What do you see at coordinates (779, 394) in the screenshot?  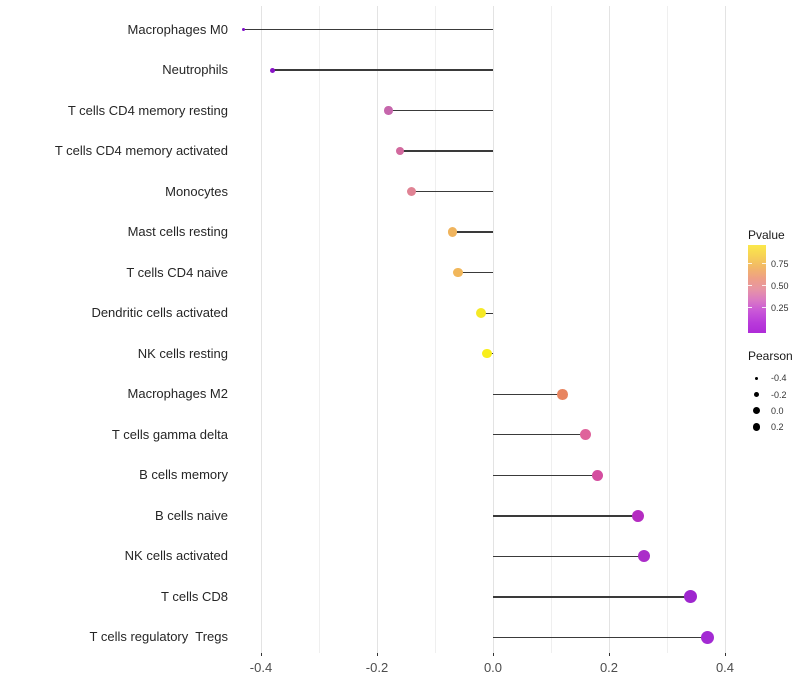 I see `pearson-size-label: -0.2` at bounding box center [779, 394].